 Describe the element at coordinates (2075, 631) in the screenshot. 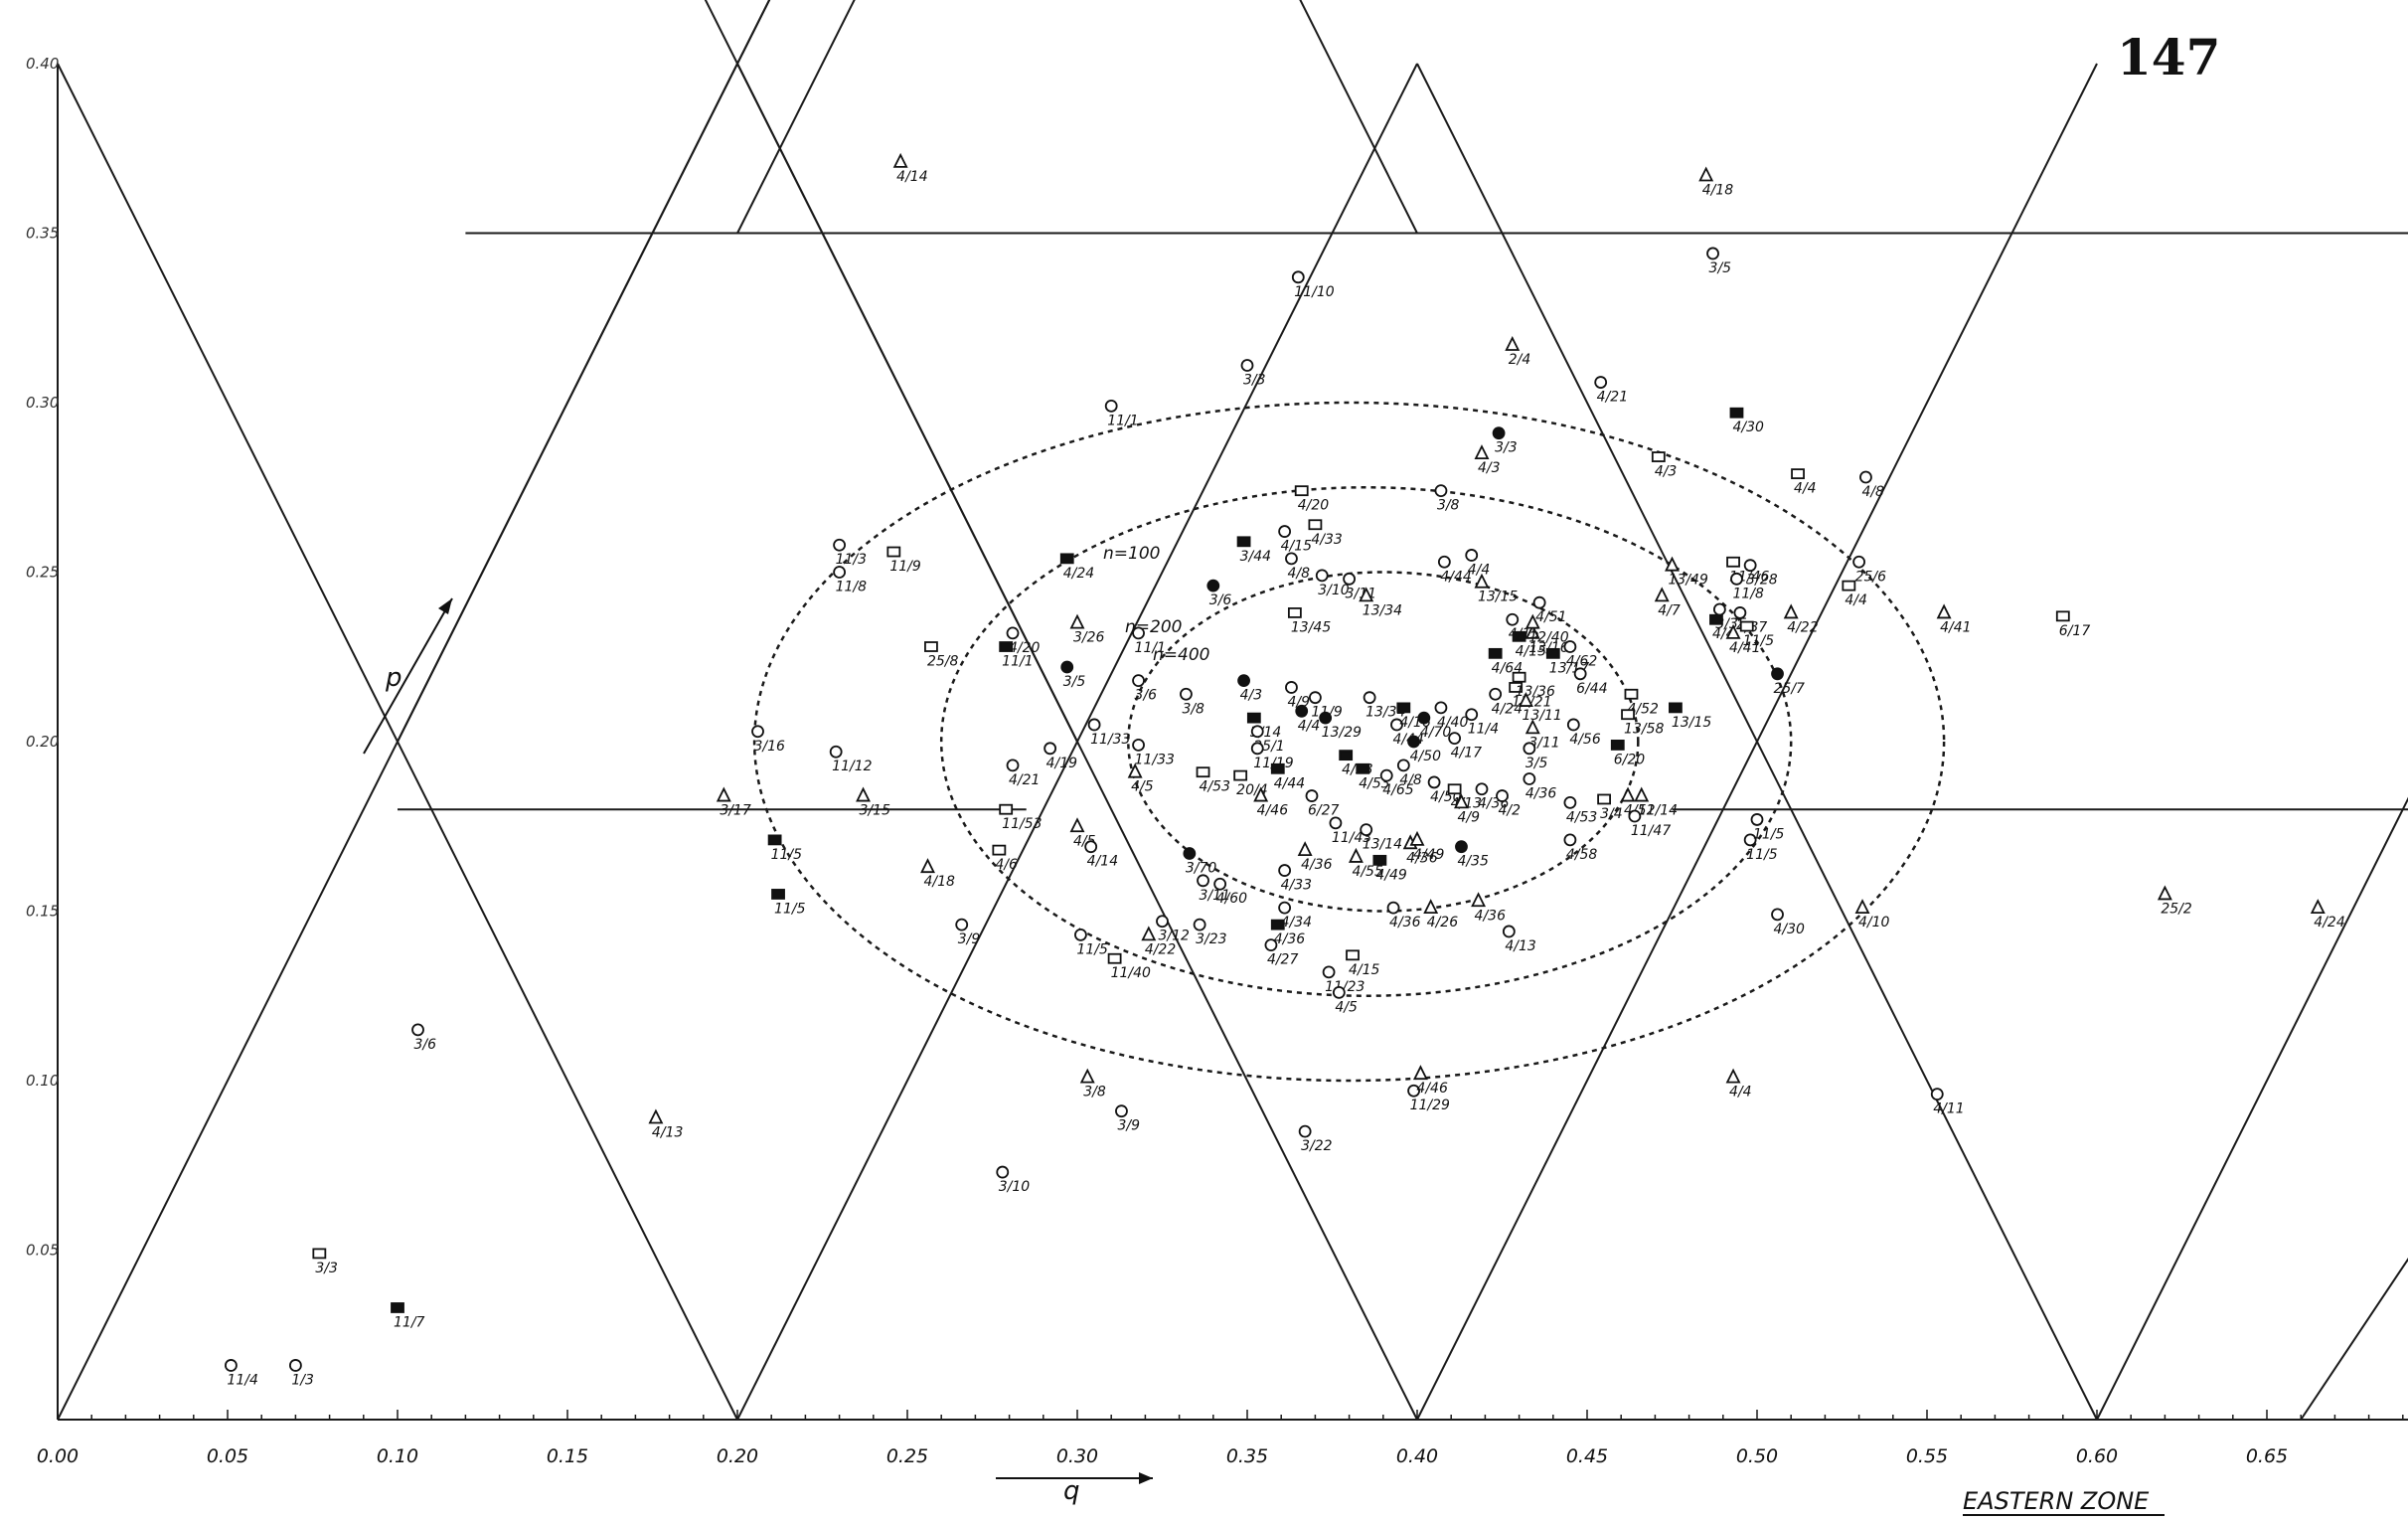

I see `point-label: 6/17` at that location.